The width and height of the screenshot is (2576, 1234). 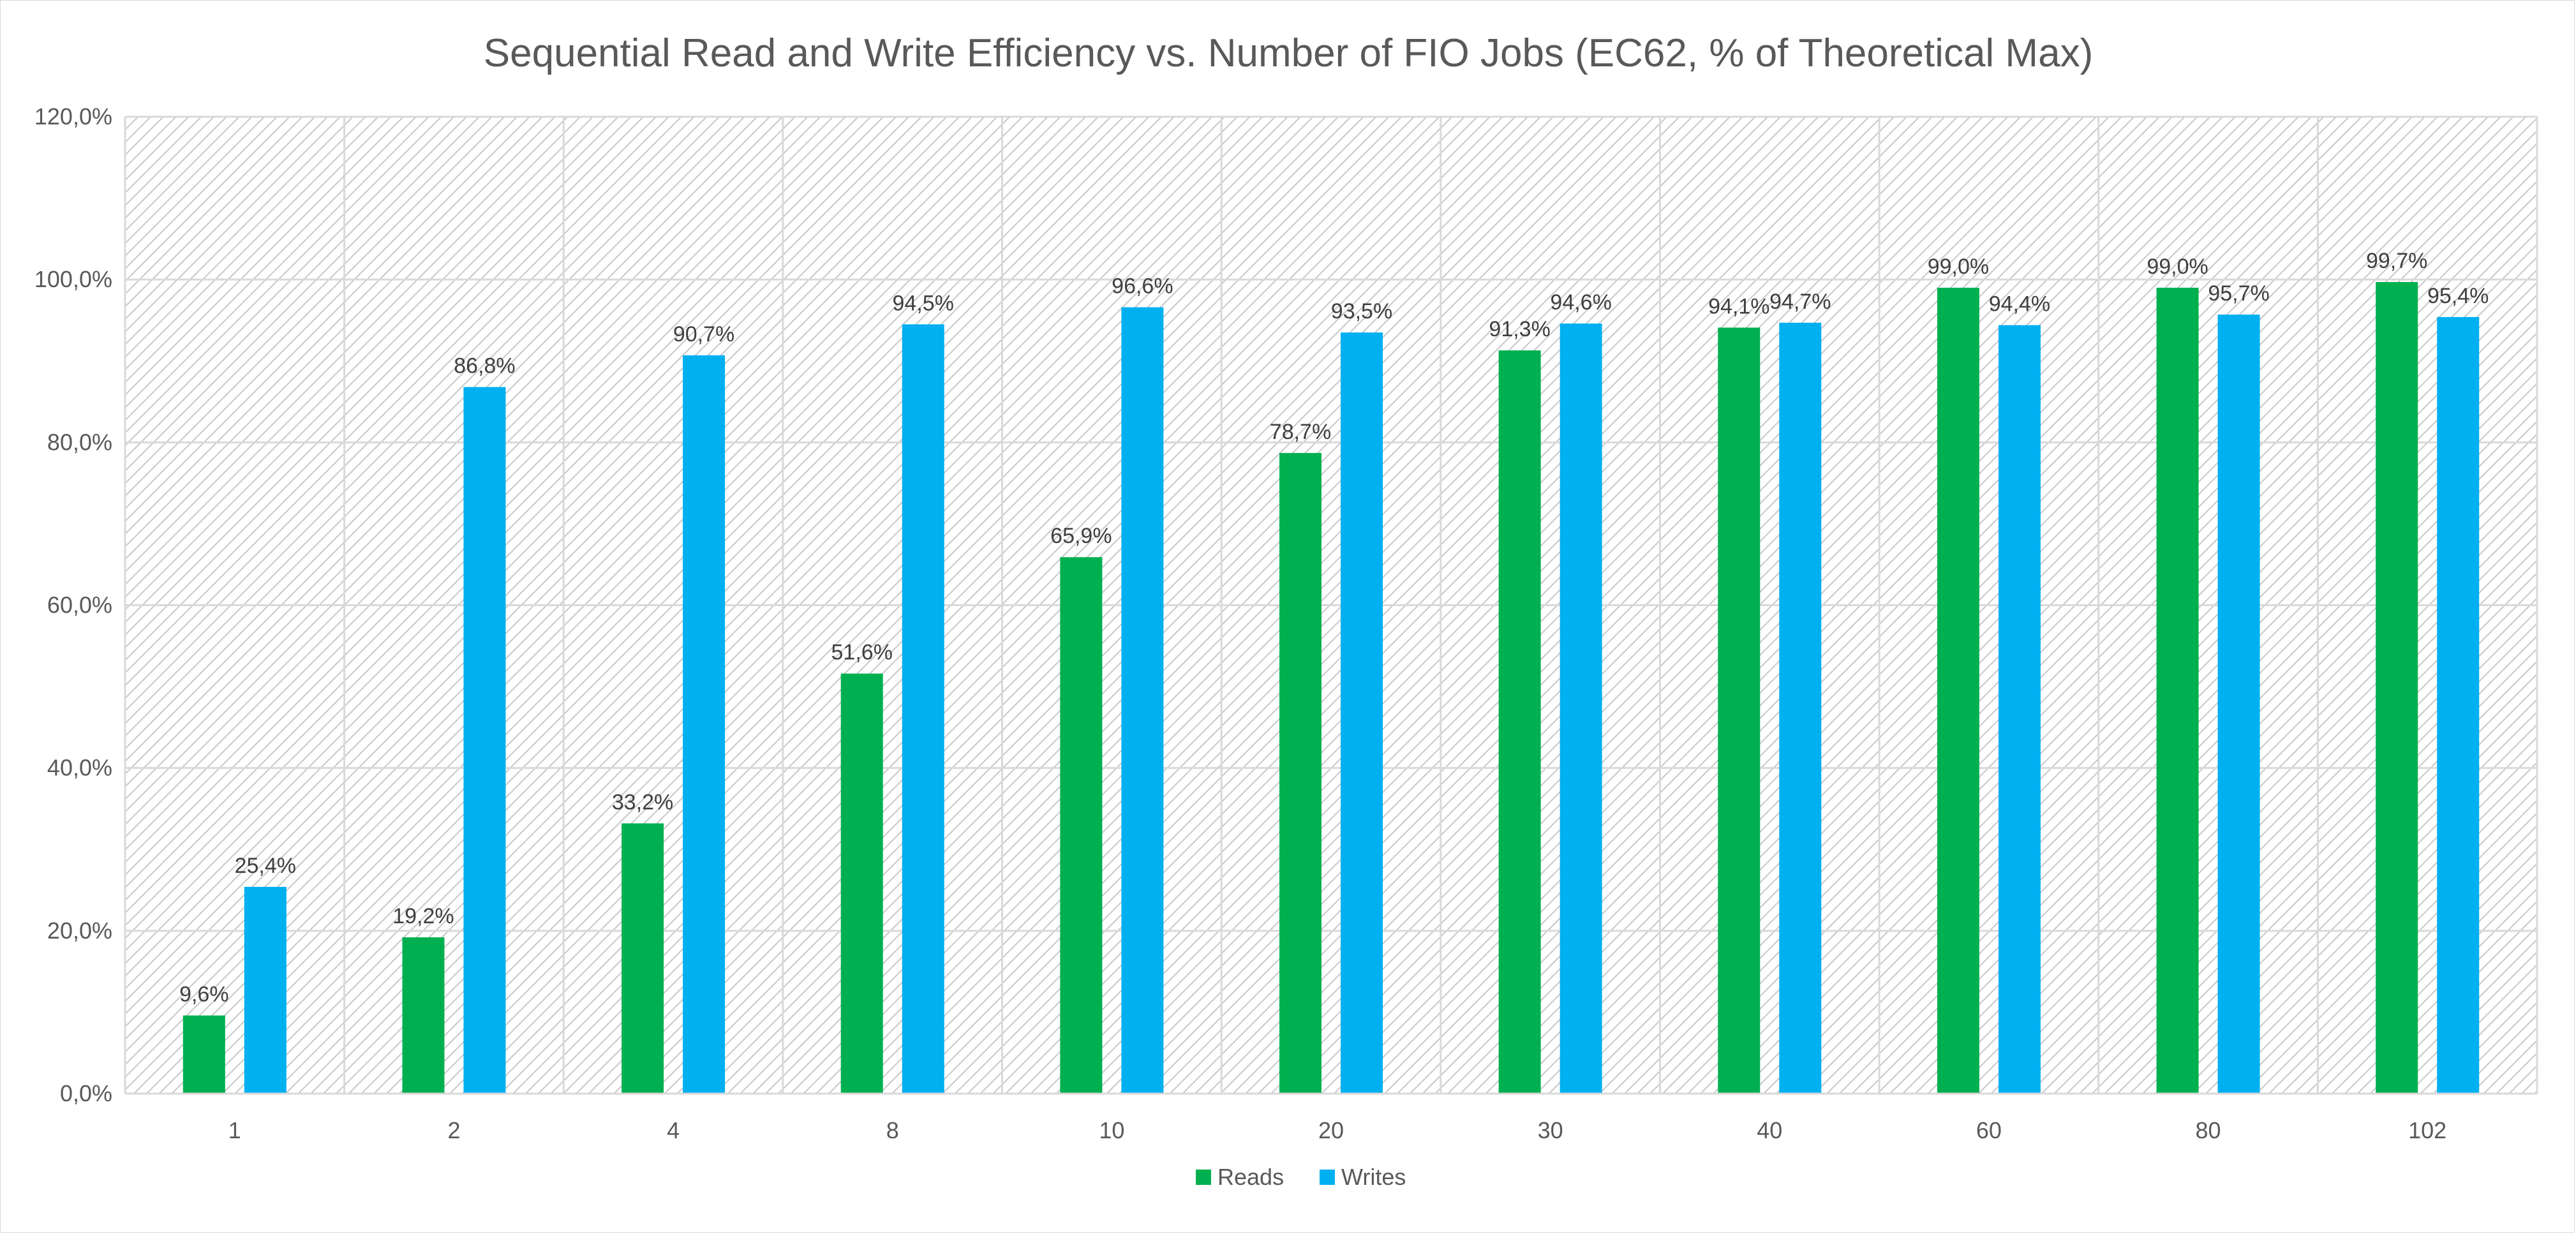 I want to click on y-tick-label: 40,0%, so click(x=79, y=768).